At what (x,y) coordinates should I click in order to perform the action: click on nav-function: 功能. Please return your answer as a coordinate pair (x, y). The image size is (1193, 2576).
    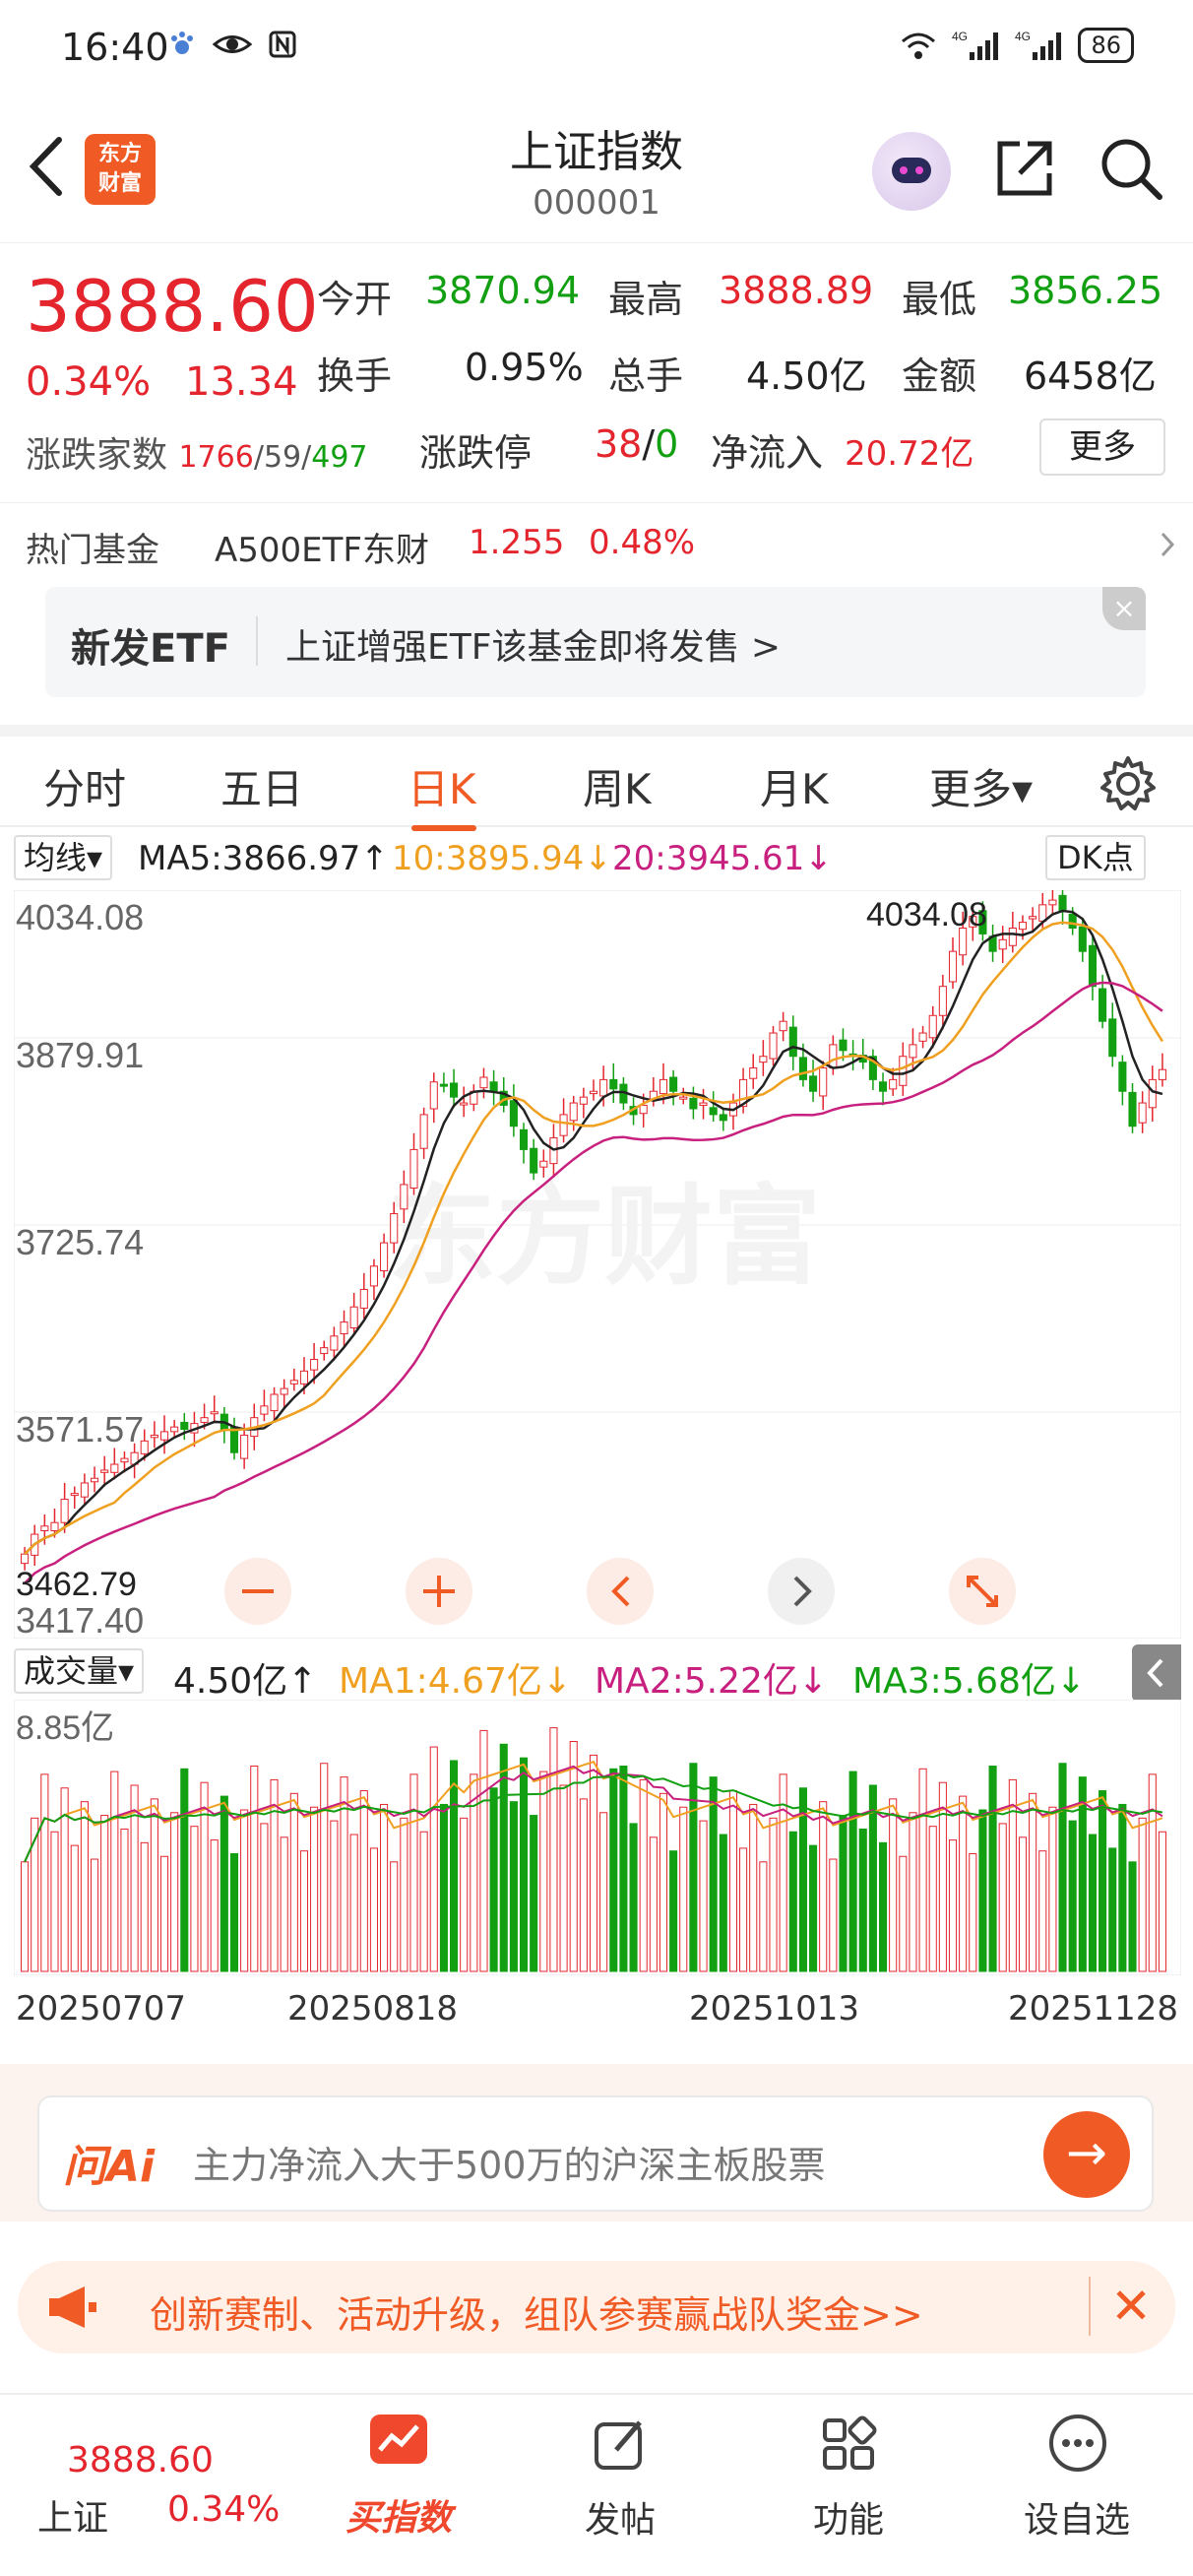
    Looking at the image, I should click on (848, 2485).